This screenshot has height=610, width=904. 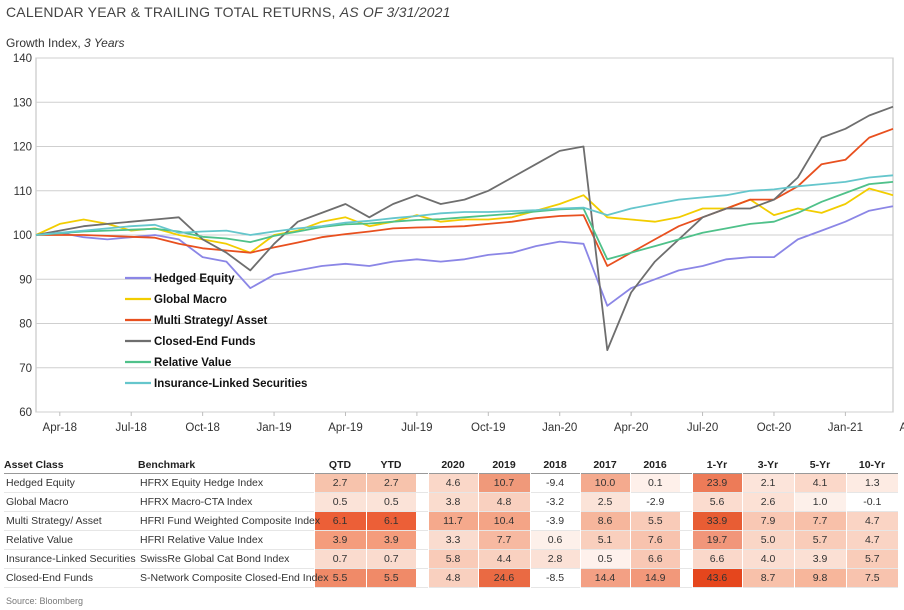 I want to click on column-header: 10-Yr, so click(x=872, y=464).